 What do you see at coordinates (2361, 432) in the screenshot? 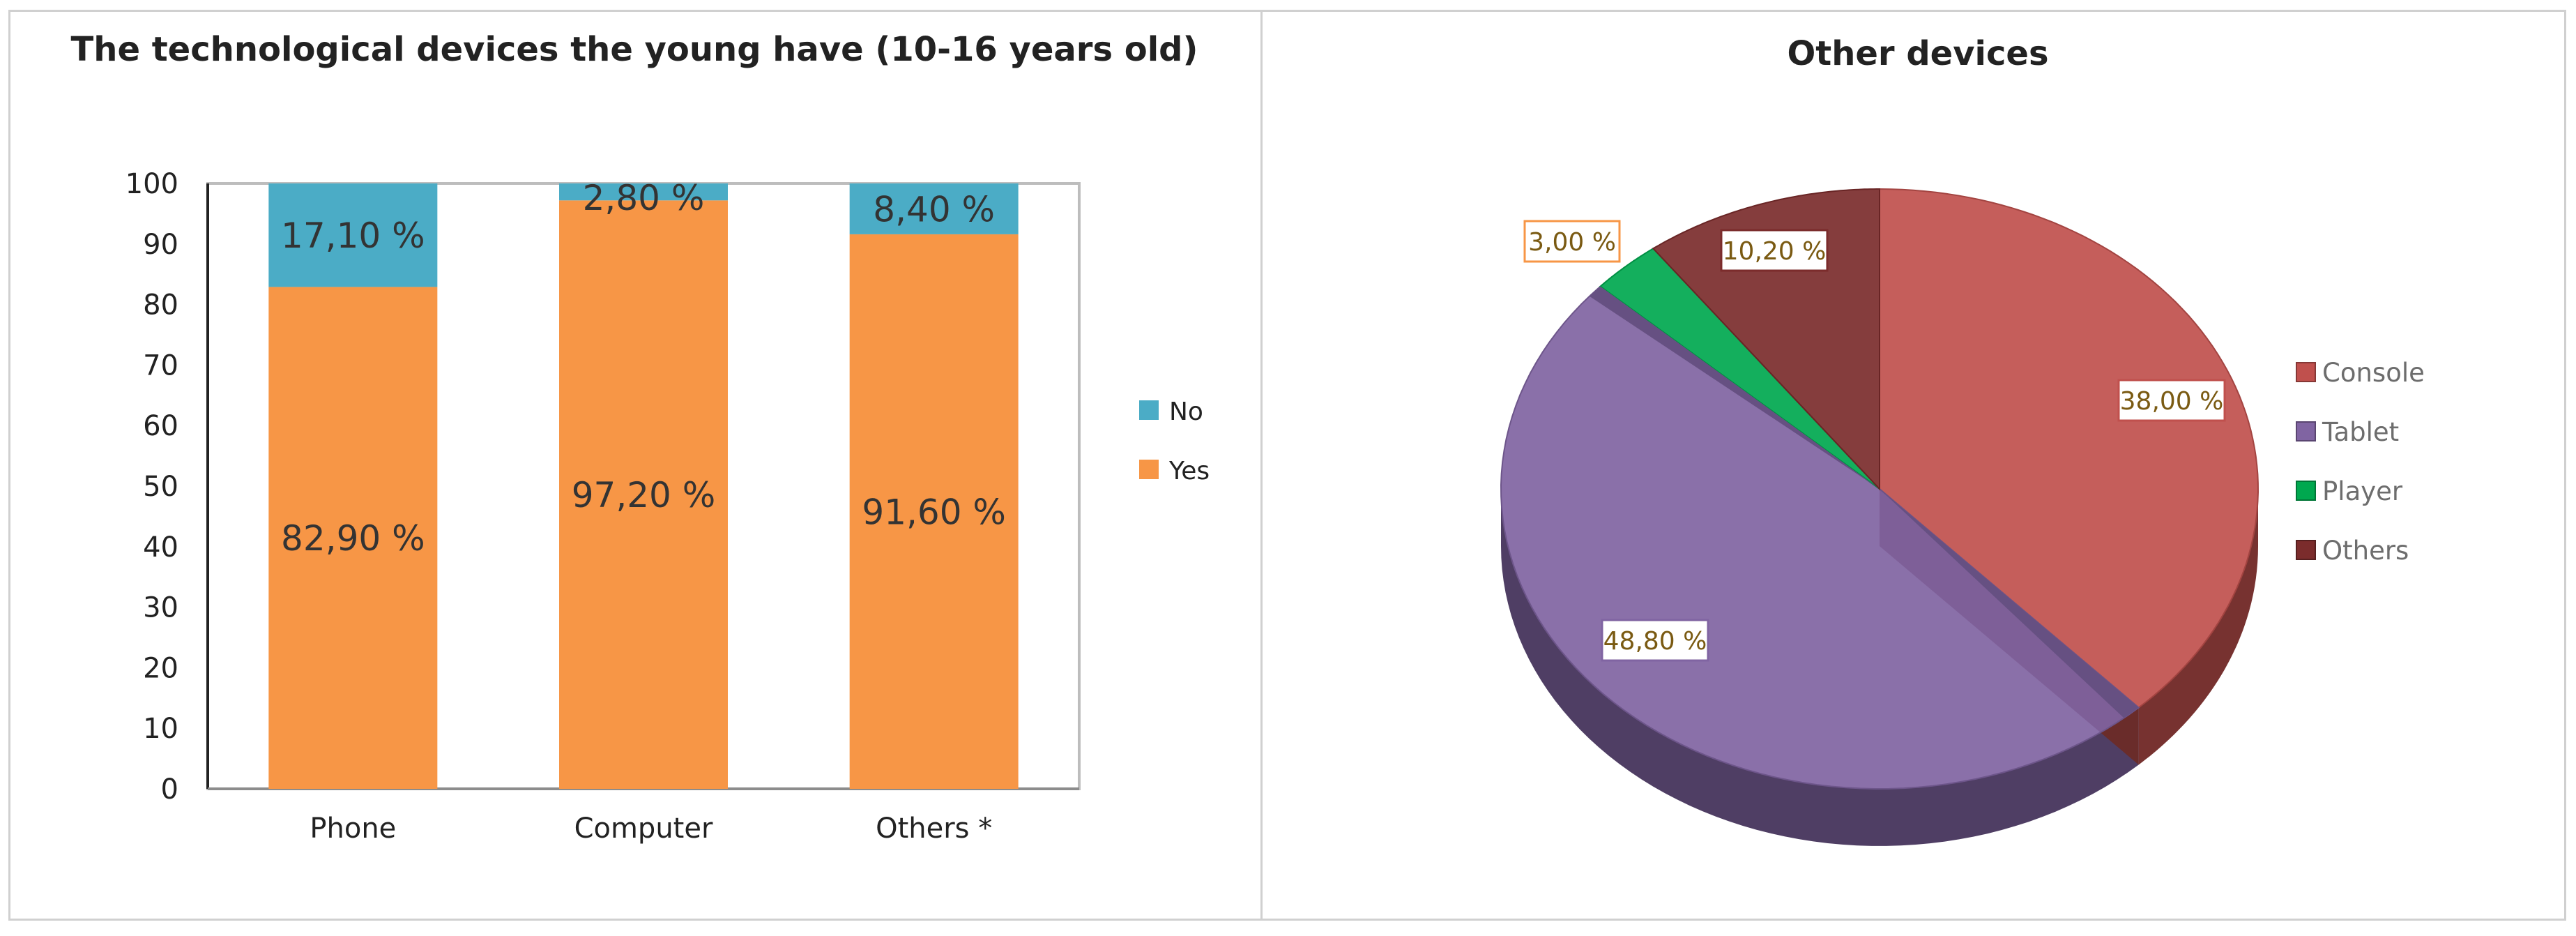
I see `legend-label: Tablet` at bounding box center [2361, 432].